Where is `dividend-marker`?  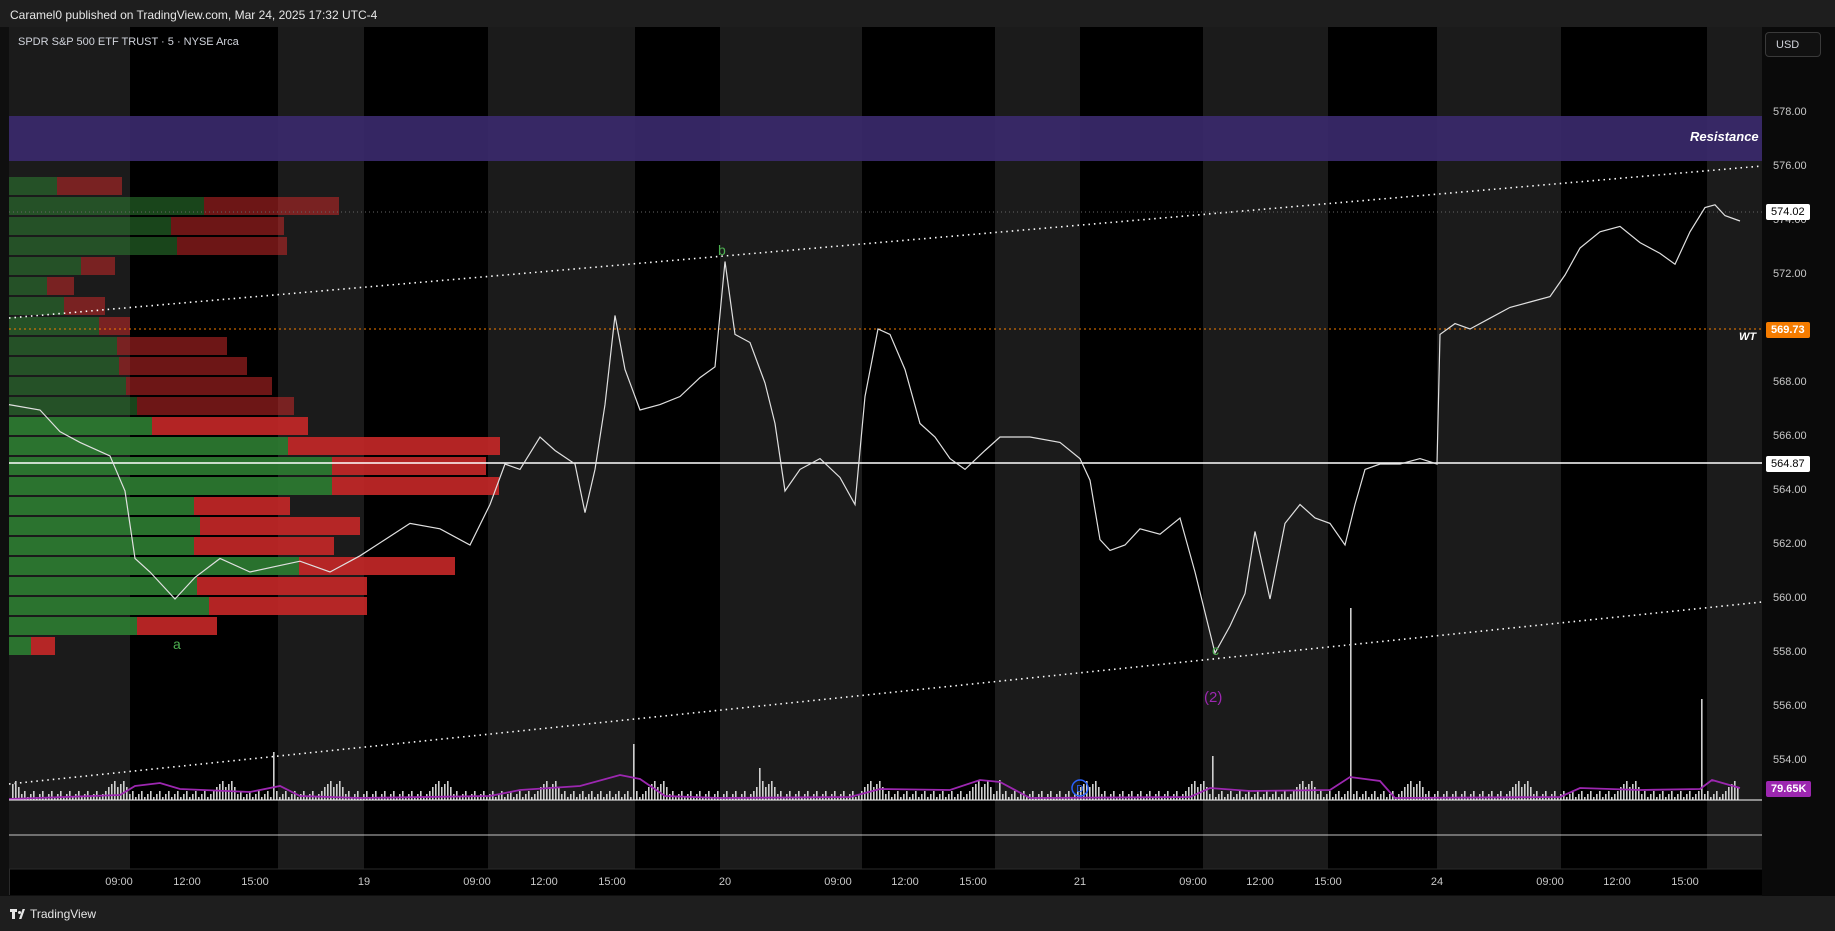 dividend-marker is located at coordinates (1080, 788).